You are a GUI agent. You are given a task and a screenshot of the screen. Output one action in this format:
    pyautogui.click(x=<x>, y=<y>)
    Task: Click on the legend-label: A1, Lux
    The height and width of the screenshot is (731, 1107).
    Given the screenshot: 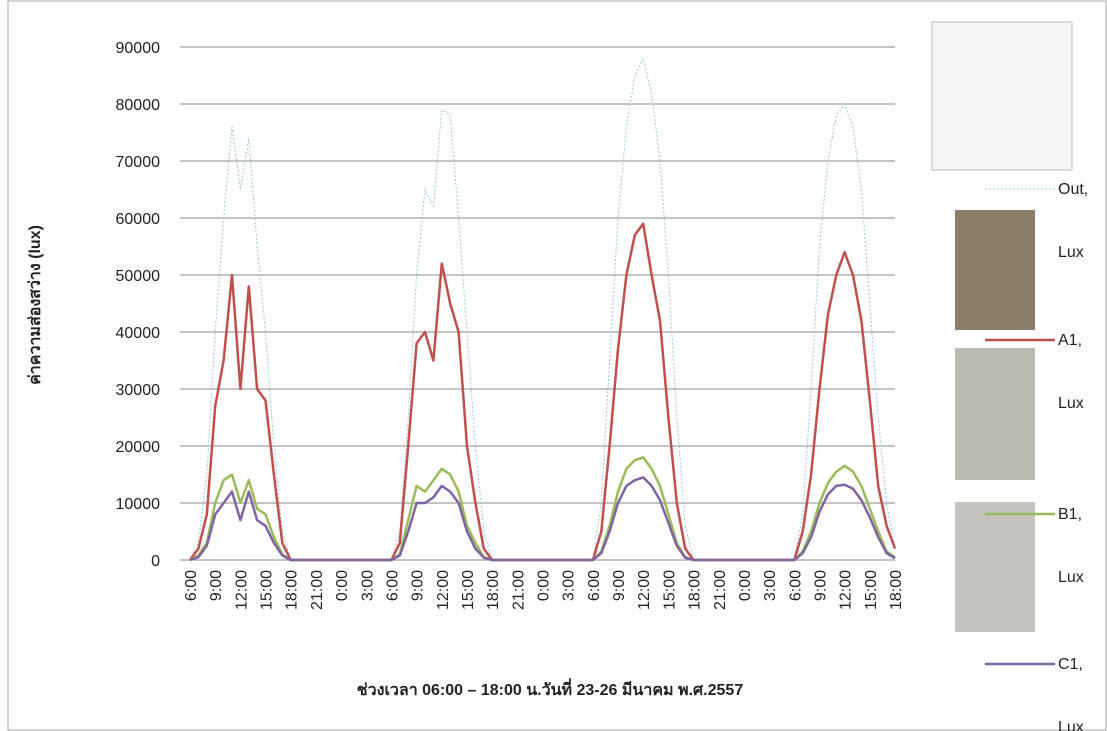 What is the action you would take?
    pyautogui.click(x=1071, y=372)
    